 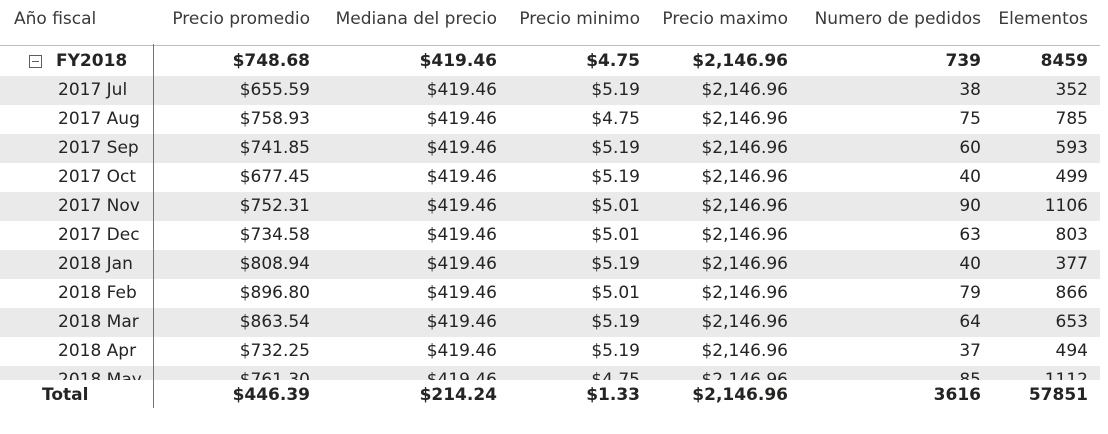 I want to click on group-label-cell: FY2018, so click(x=83, y=61).